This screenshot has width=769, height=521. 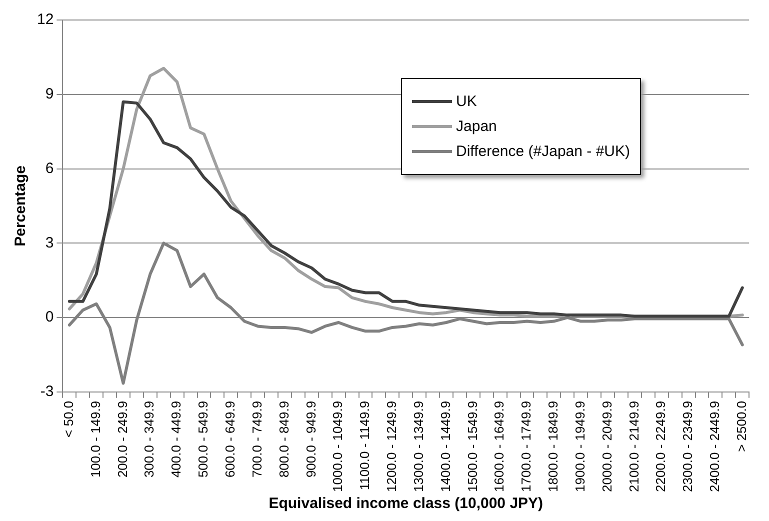 What do you see at coordinates (310, 439) in the screenshot?
I see `x-tick-label: 900.0 - 949.9` at bounding box center [310, 439].